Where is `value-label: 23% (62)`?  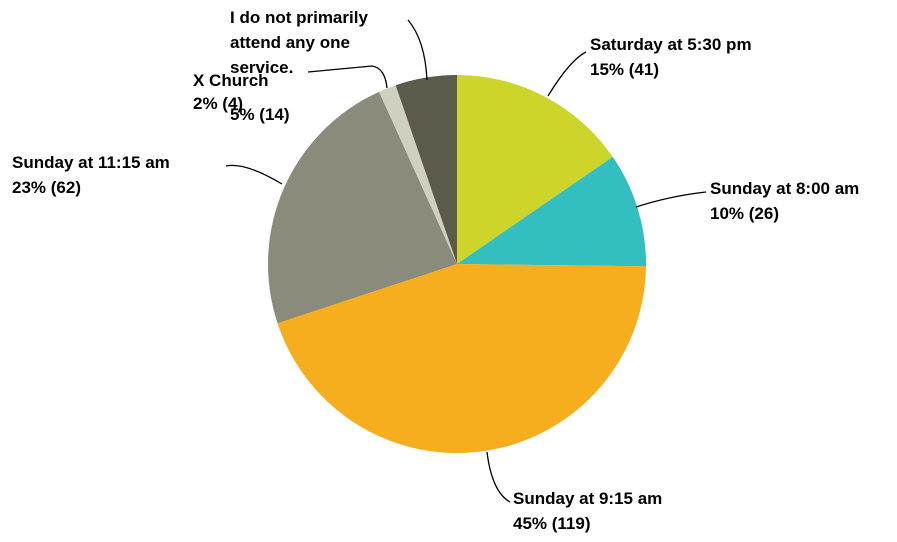 value-label: 23% (62) is located at coordinates (46, 187).